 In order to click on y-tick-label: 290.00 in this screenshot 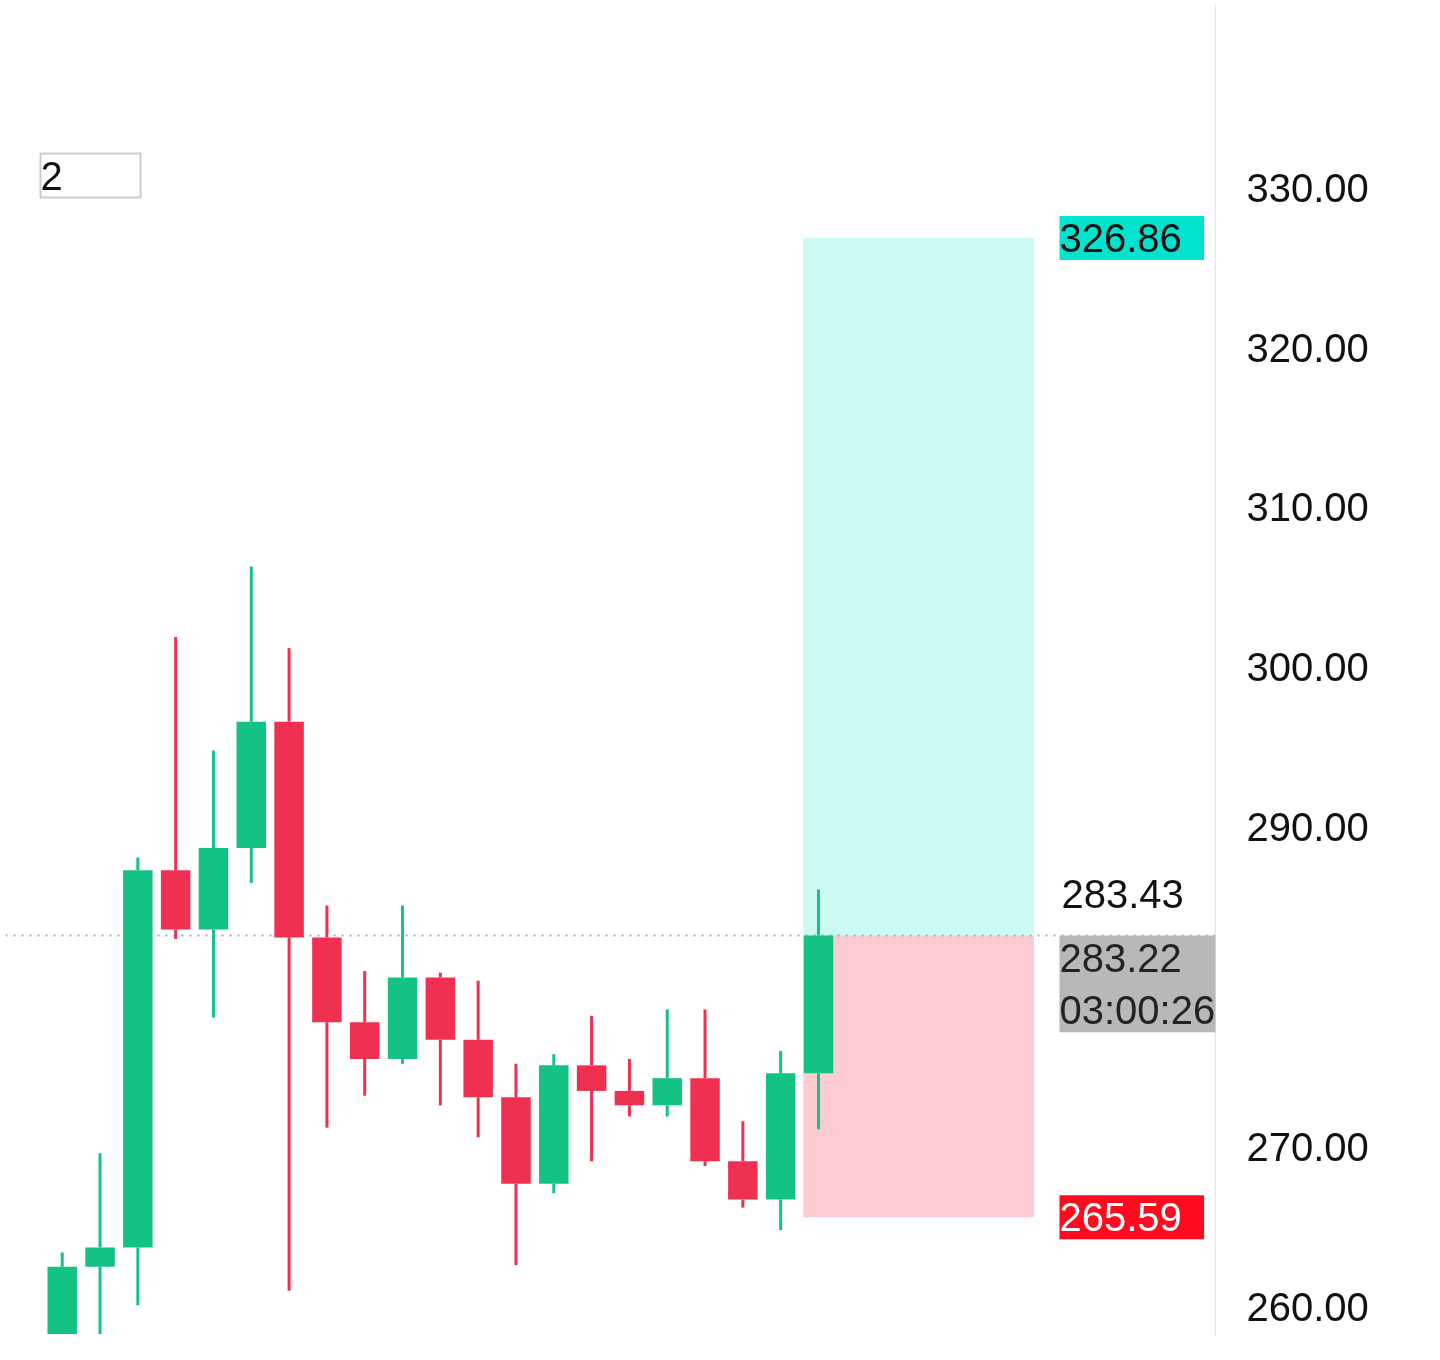, I will do `click(1307, 827)`.